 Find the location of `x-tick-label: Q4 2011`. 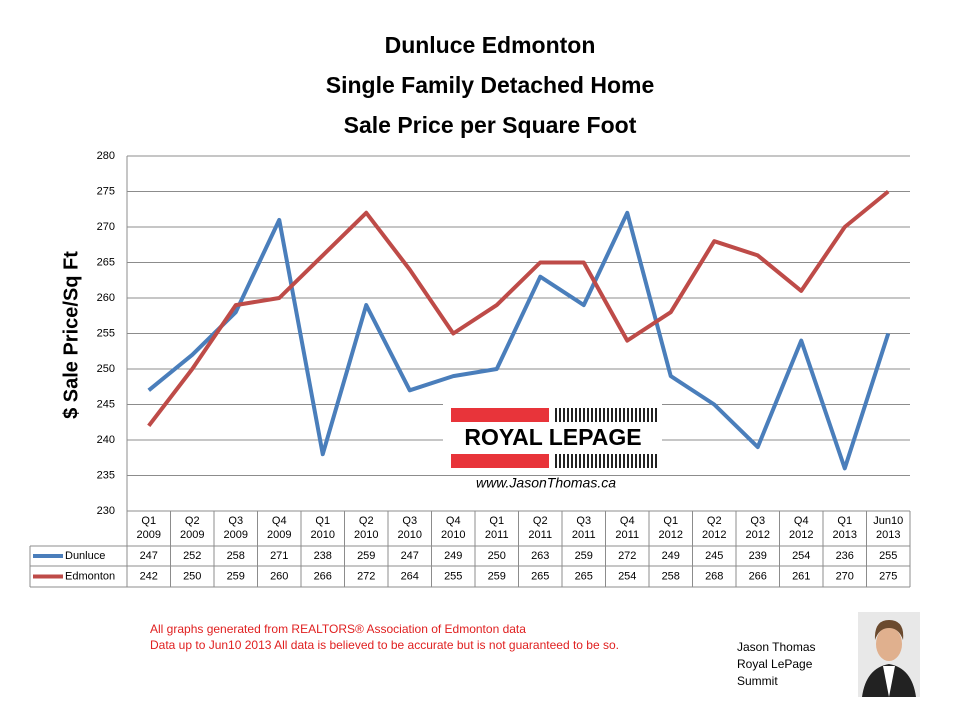

x-tick-label: Q4 2011 is located at coordinates (627, 528).